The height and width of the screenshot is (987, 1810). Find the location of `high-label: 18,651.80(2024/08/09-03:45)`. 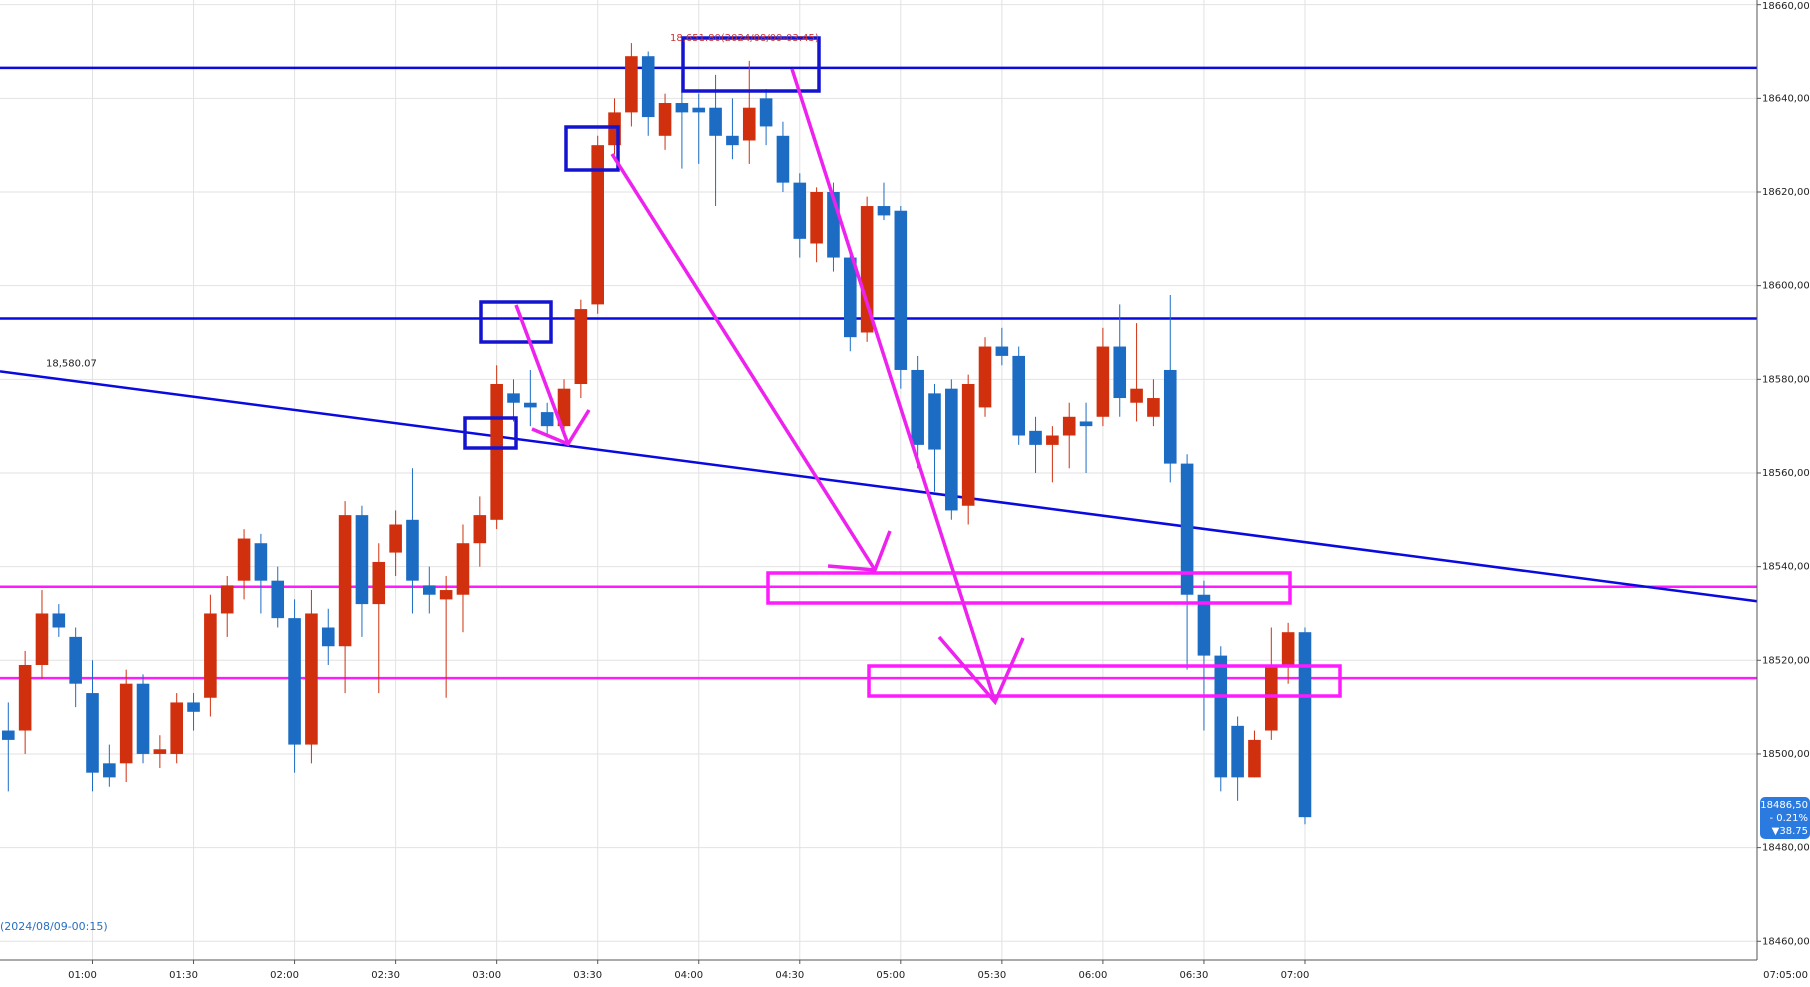

high-label: 18,651.80(2024/08/09-03:45) is located at coordinates (744, 38).